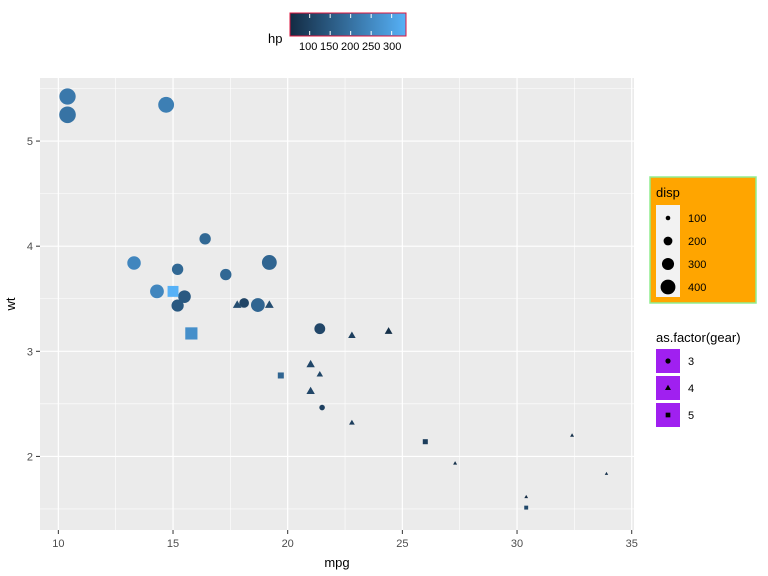 The height and width of the screenshot is (576, 768). What do you see at coordinates (336, 562) in the screenshot?
I see `x-axis-title: mpg` at bounding box center [336, 562].